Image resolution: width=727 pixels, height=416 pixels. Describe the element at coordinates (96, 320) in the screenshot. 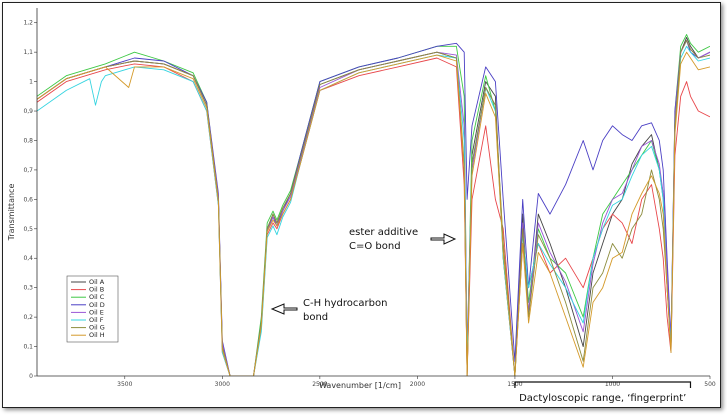

I see `legend-label-6: Oil F` at that location.